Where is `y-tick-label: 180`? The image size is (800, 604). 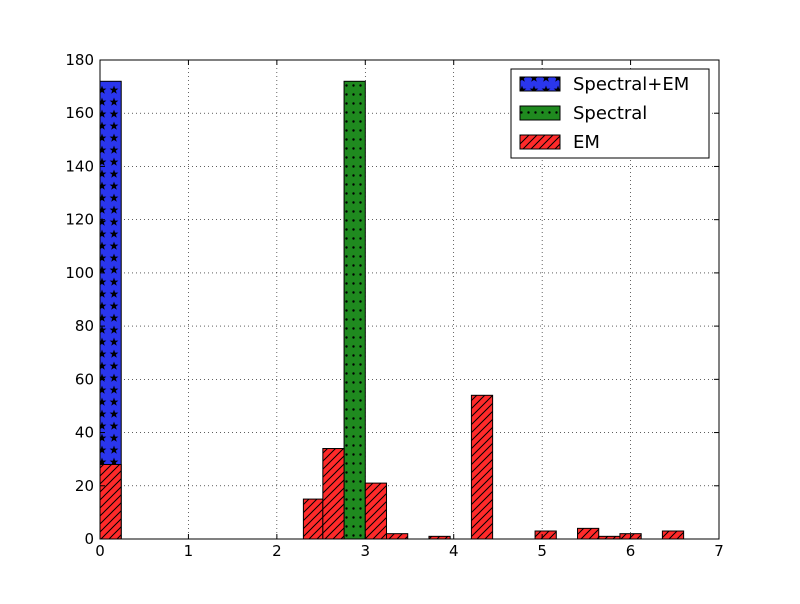 y-tick-label: 180 is located at coordinates (79, 60).